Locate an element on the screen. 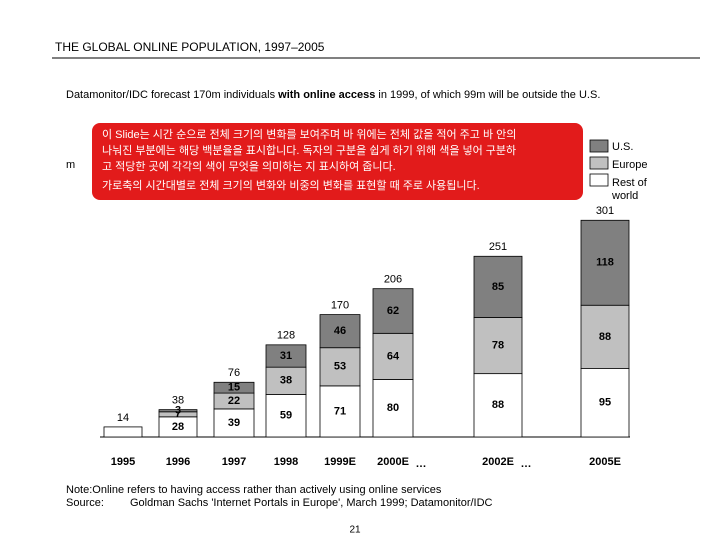 The width and height of the screenshot is (720, 545). x-tick-label: 1995 is located at coordinates (123, 462).